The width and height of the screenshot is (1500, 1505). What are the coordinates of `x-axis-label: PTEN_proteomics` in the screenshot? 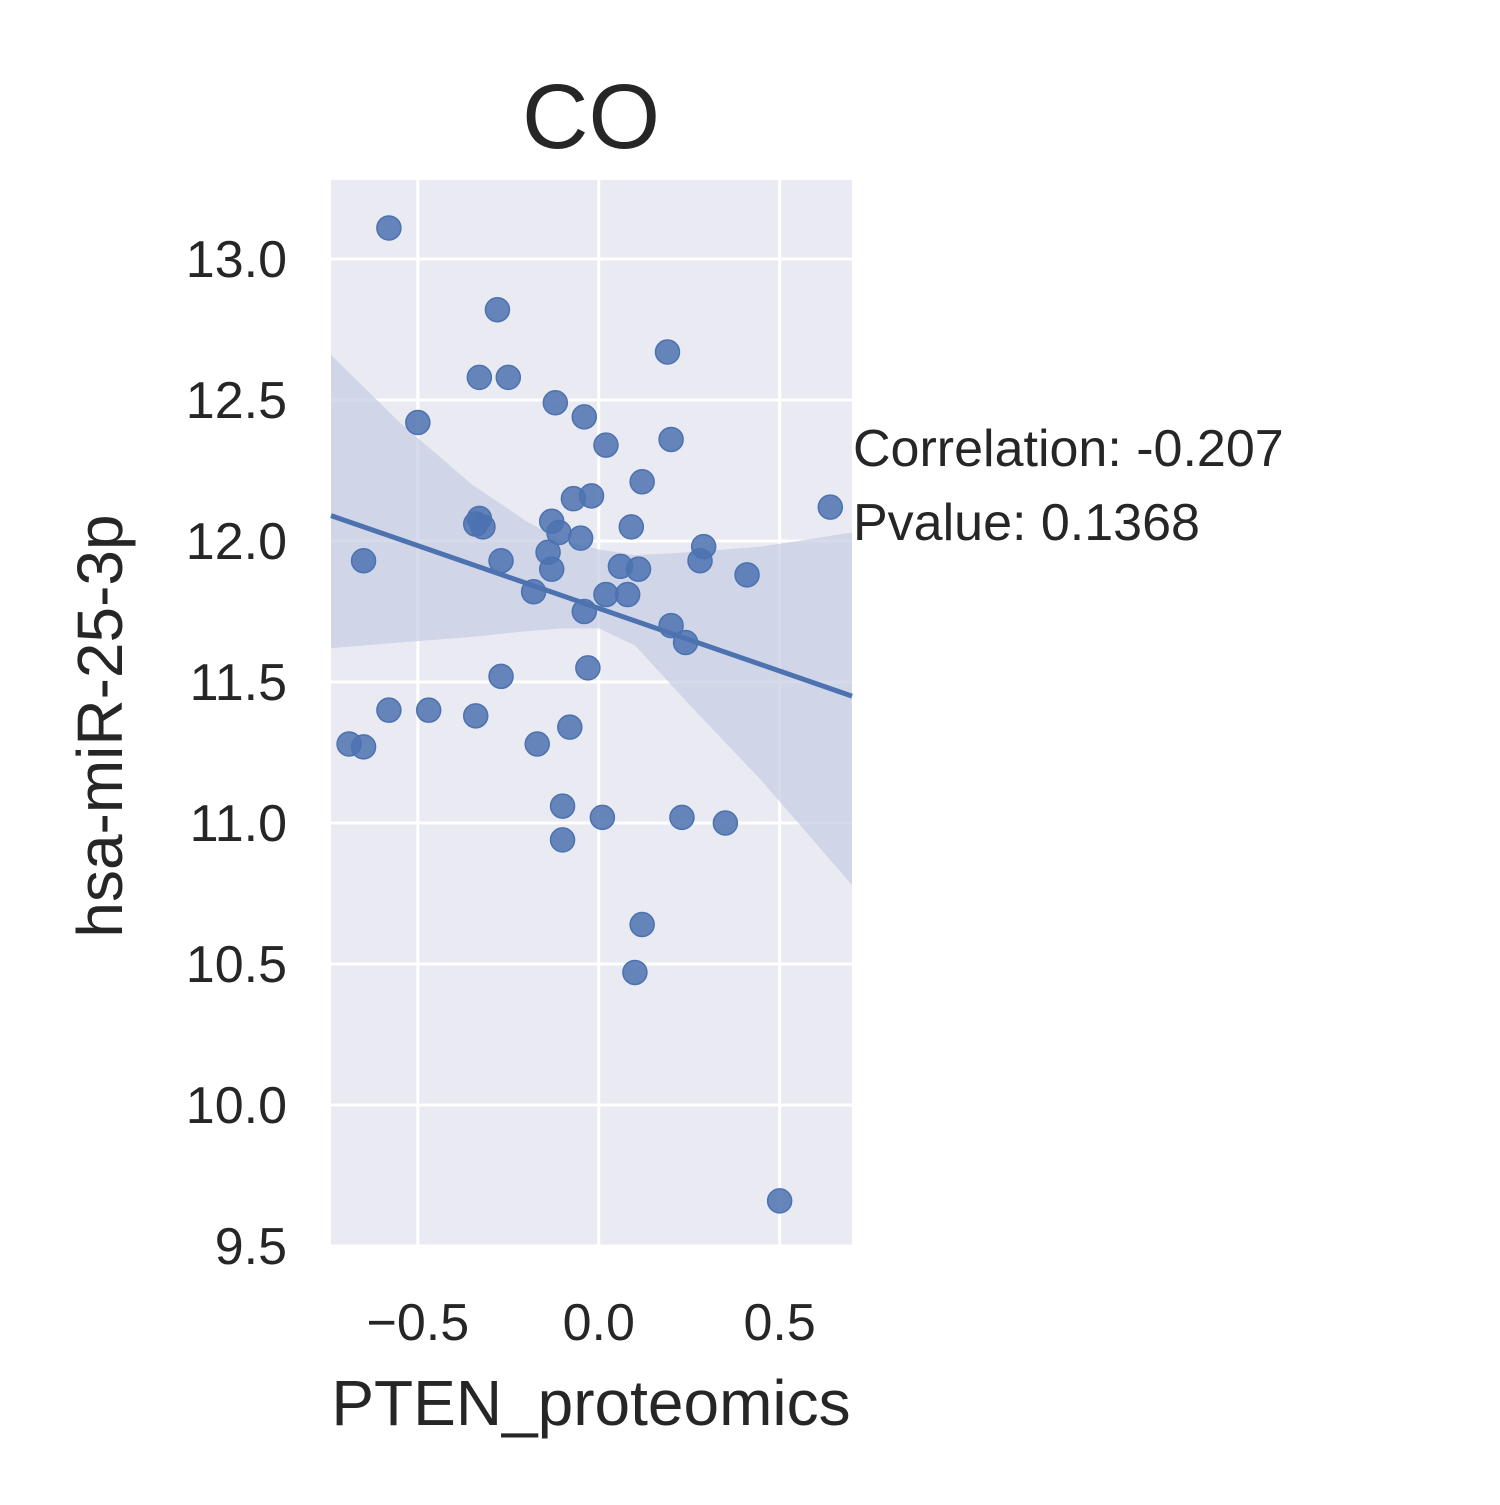 It's located at (590, 1403).